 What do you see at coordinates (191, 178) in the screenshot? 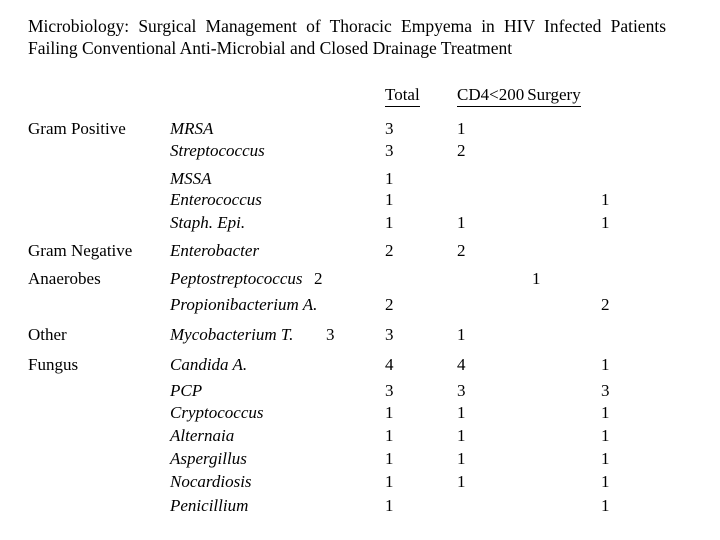
I see `organism-name: MSSA` at bounding box center [191, 178].